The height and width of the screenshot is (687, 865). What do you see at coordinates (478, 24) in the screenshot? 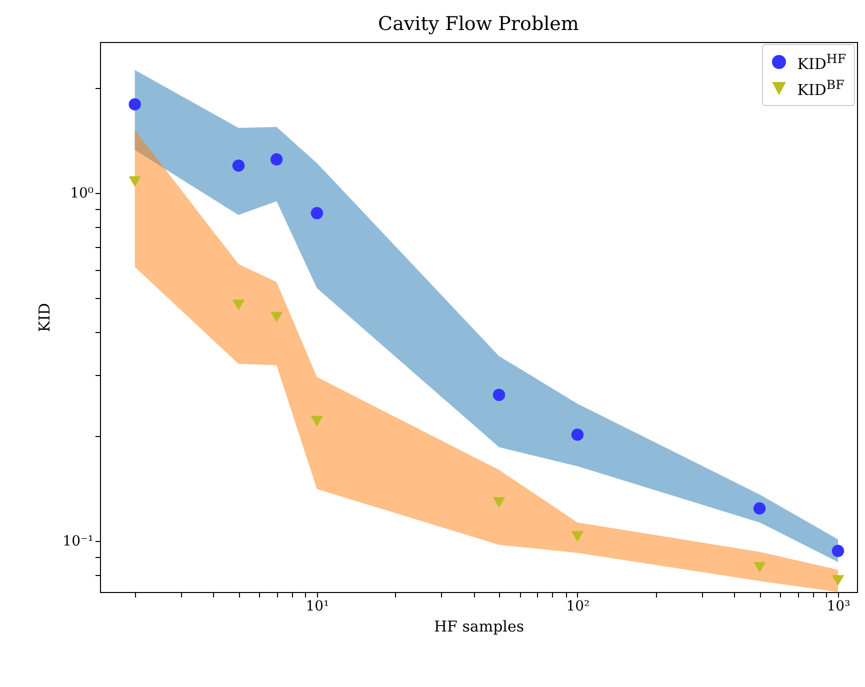
I see `chart-title: Cavity Flow Problem` at bounding box center [478, 24].